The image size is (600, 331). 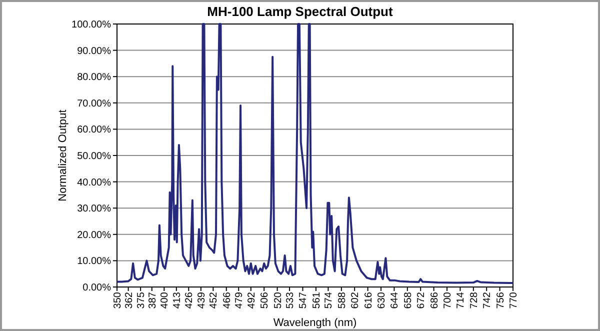 I want to click on x-tick-label: 492, so click(x=252, y=300).